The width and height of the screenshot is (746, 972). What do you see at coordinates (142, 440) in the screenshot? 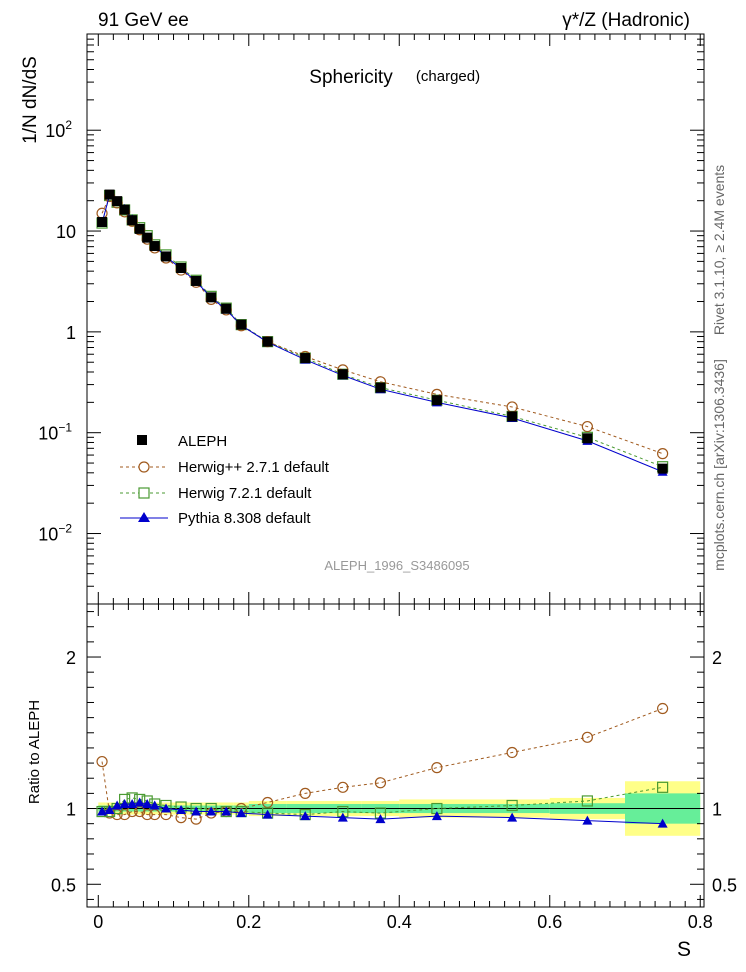
I see `legend-marker-aleph` at bounding box center [142, 440].